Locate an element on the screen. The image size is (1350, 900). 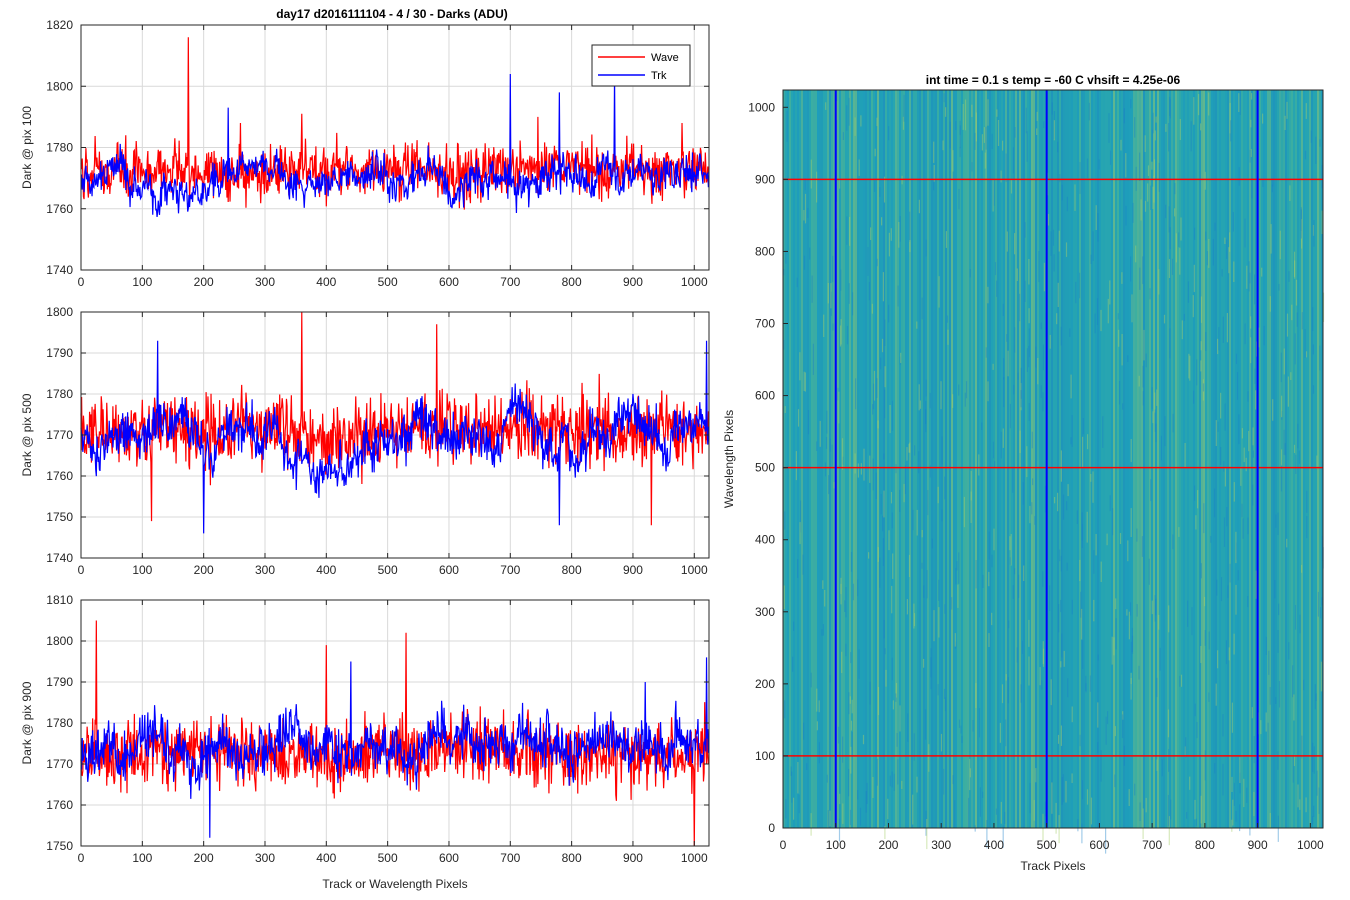
y-tick-label: 1750 is located at coordinates (59, 517).